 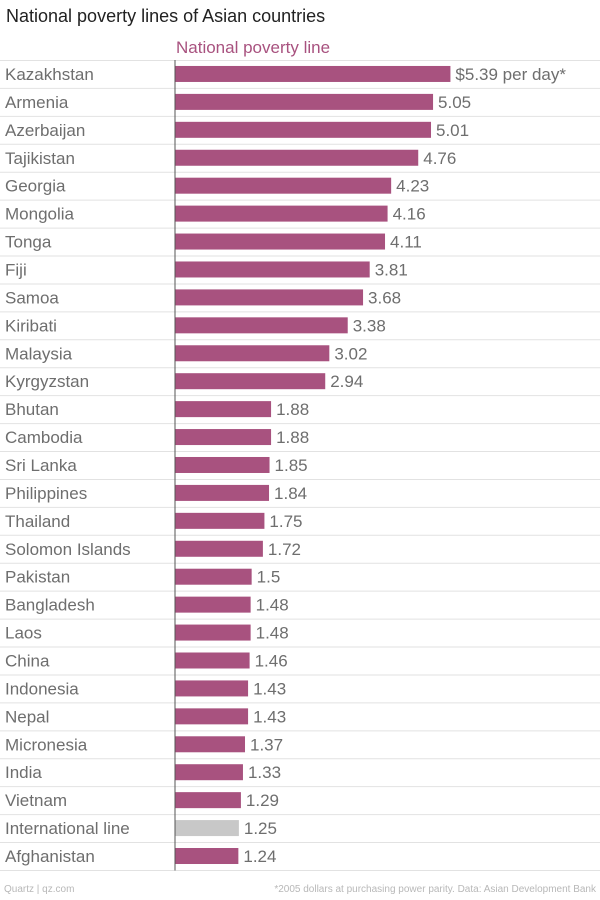 I want to click on category-label: Micronesia, so click(x=46, y=744).